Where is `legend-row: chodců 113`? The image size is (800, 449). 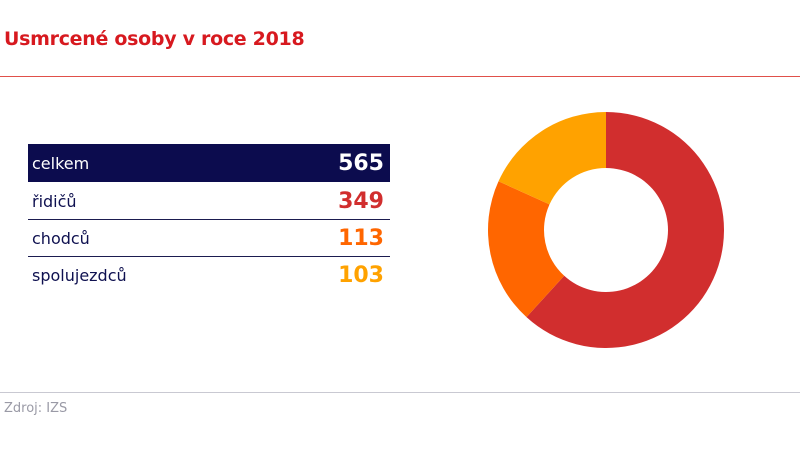
legend-row: chodců 113 is located at coordinates (209, 238).